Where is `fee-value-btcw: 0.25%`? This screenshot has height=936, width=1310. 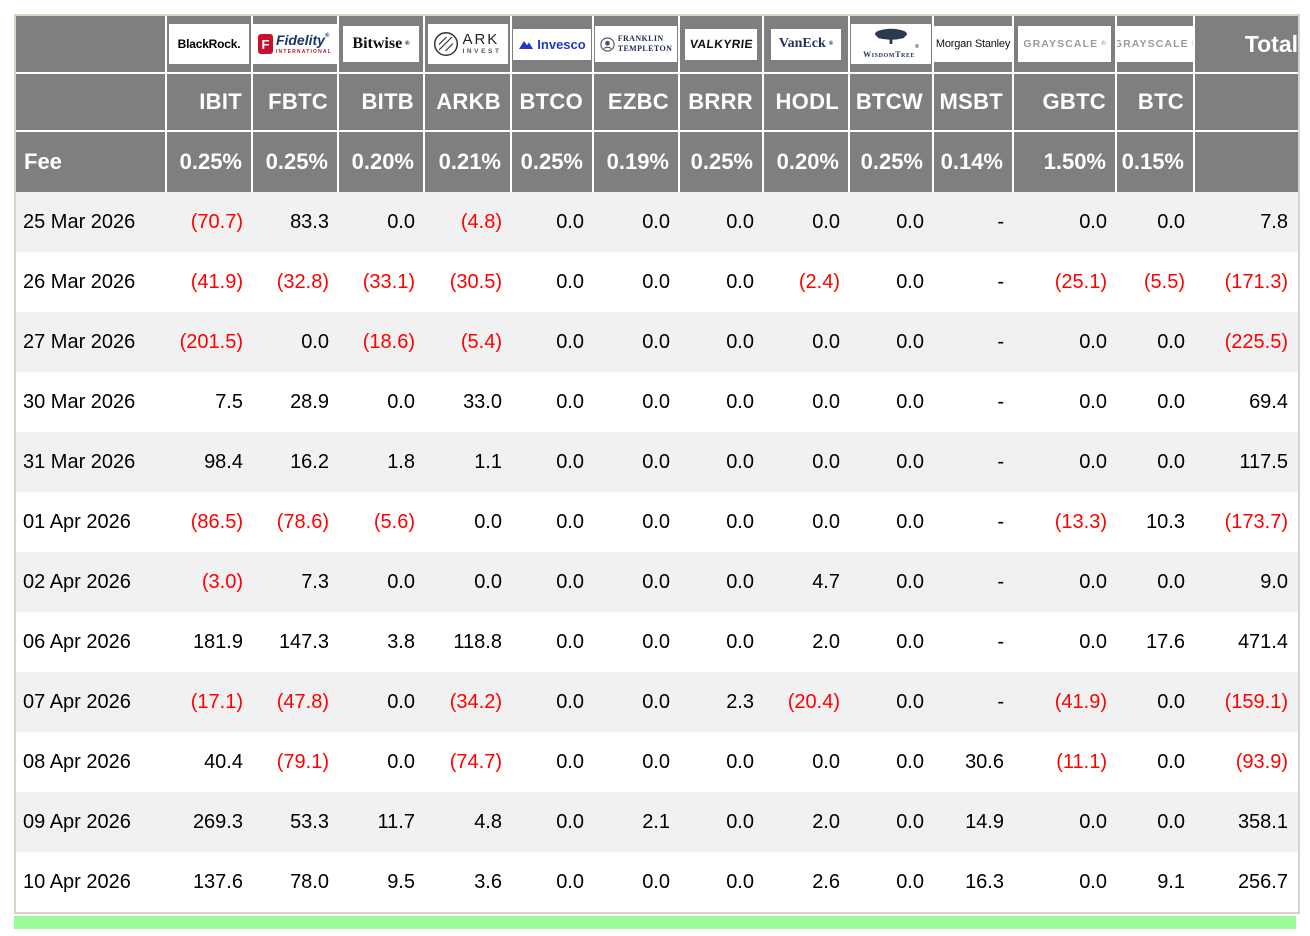
fee-value-btcw: 0.25% is located at coordinates (892, 162).